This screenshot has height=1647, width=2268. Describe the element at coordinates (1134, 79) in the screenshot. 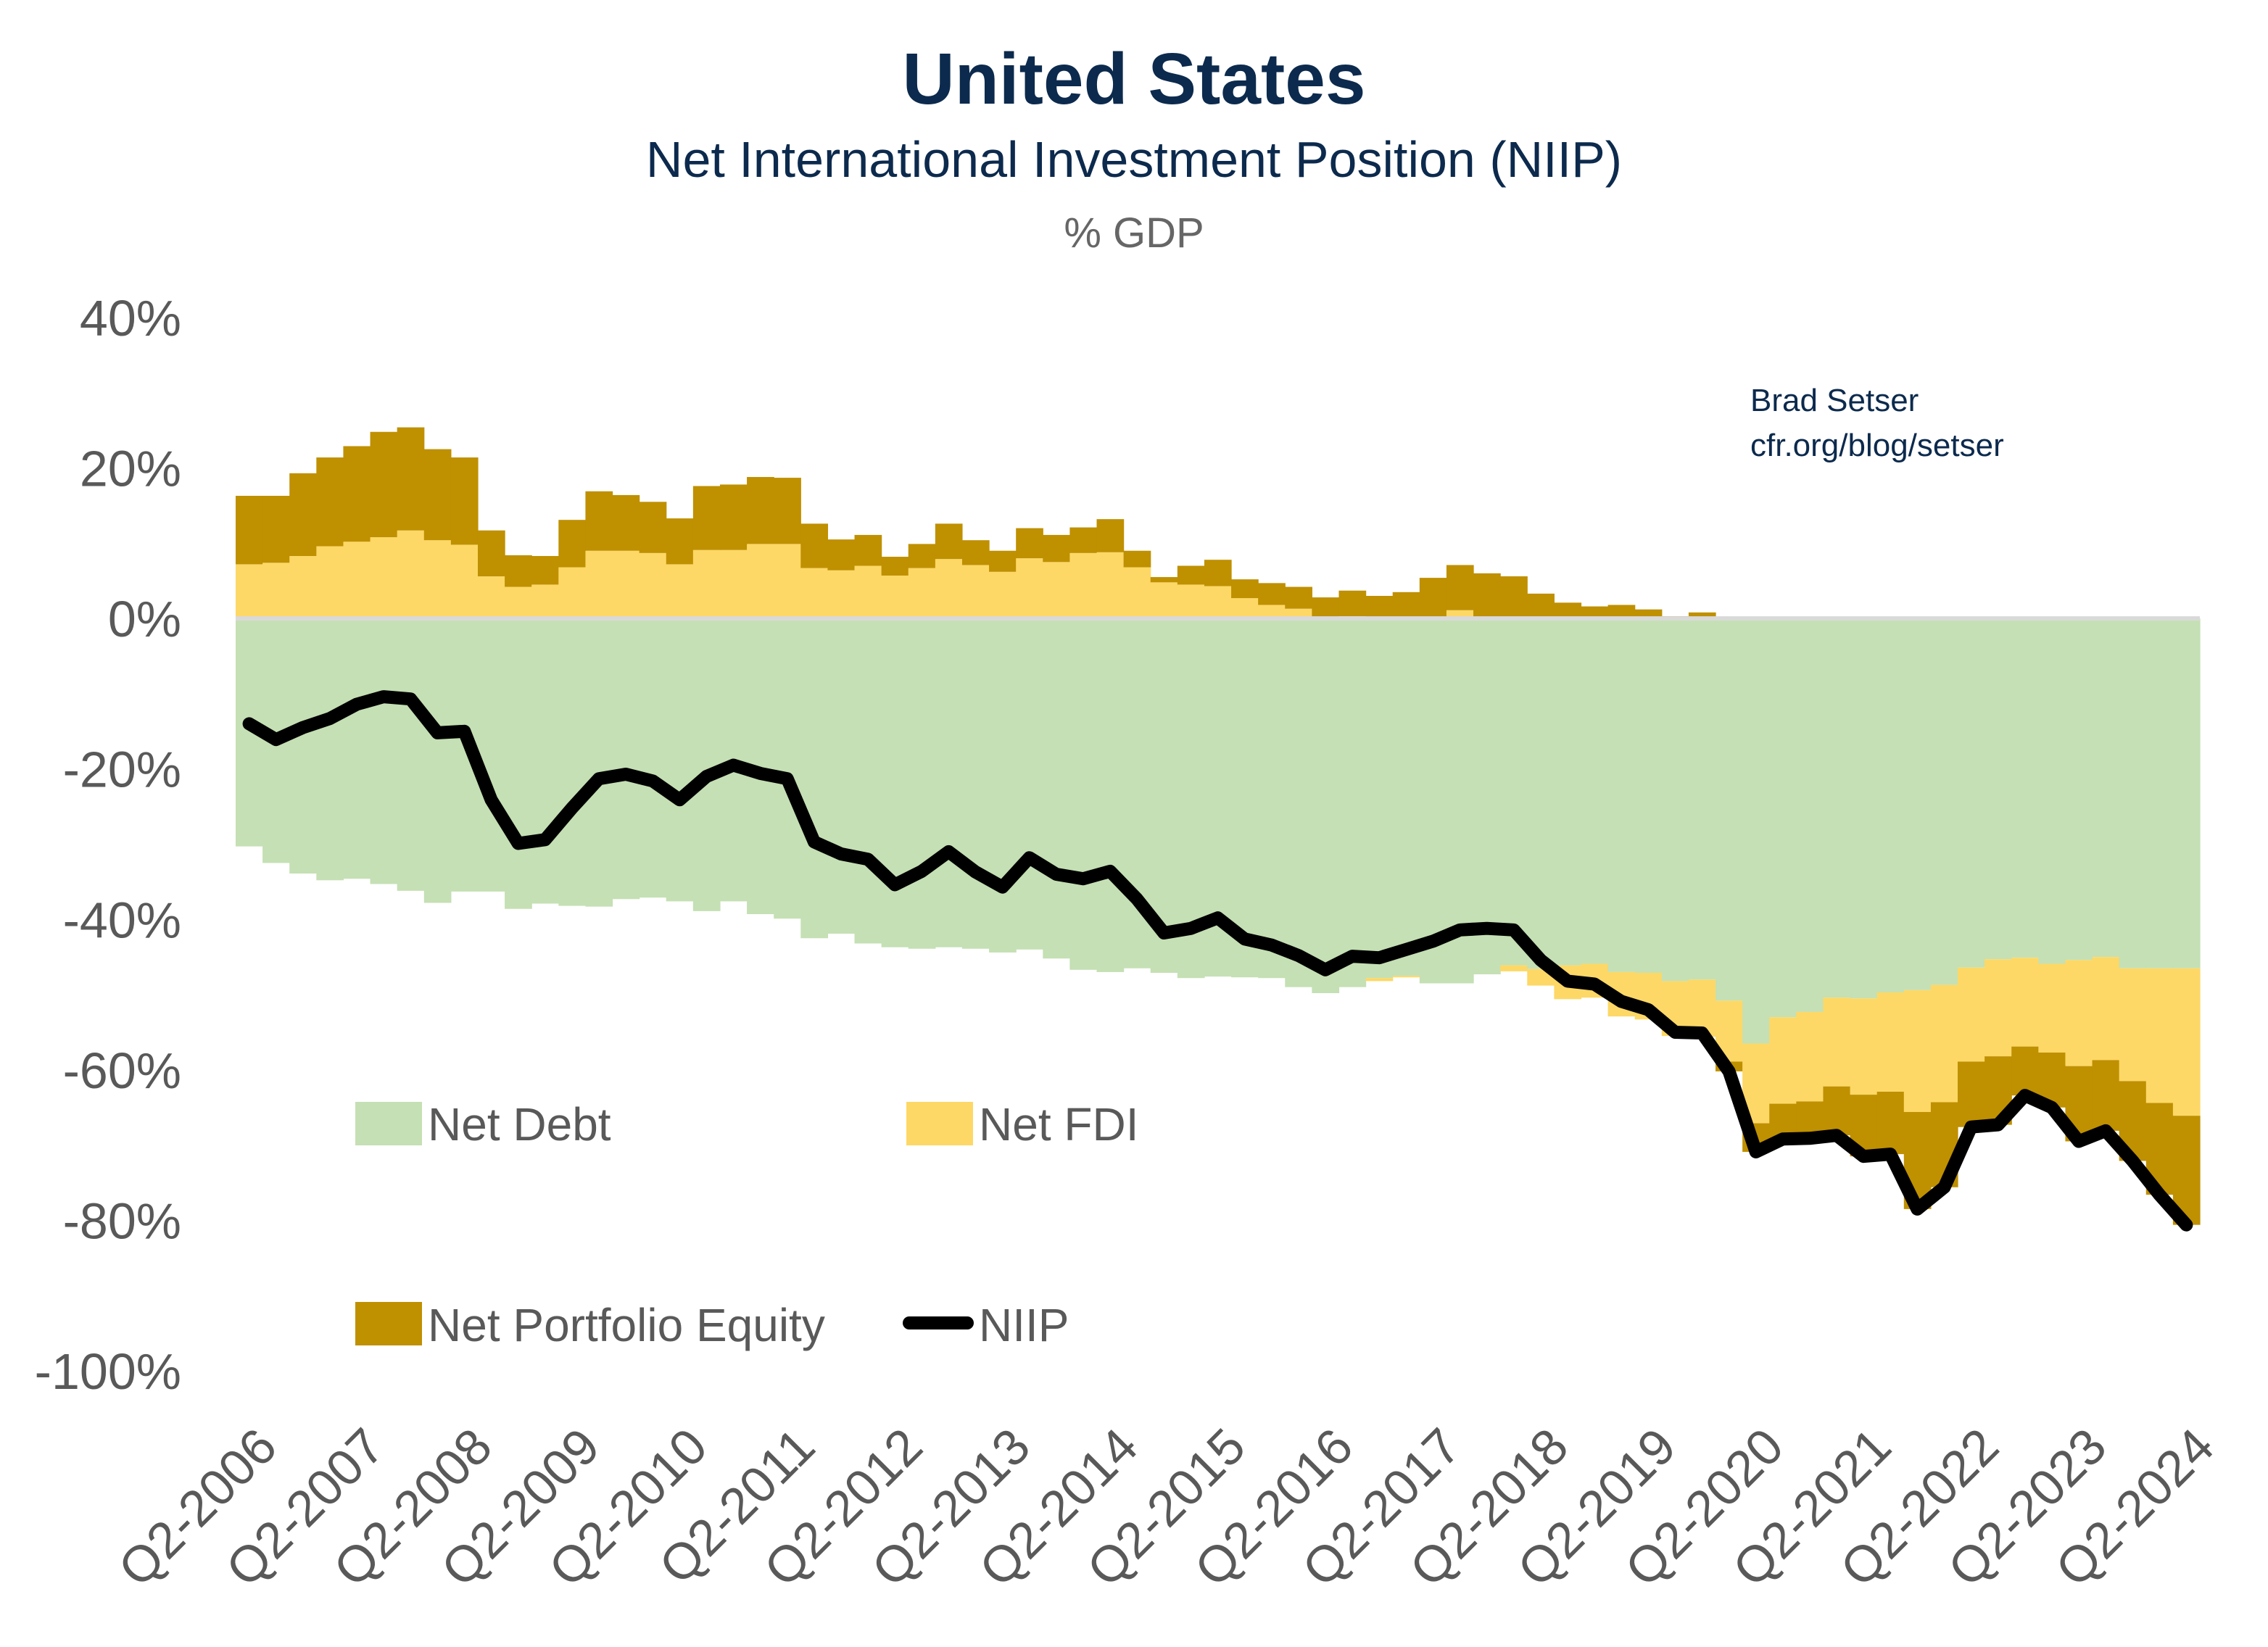

I see `chart-title: United States` at that location.